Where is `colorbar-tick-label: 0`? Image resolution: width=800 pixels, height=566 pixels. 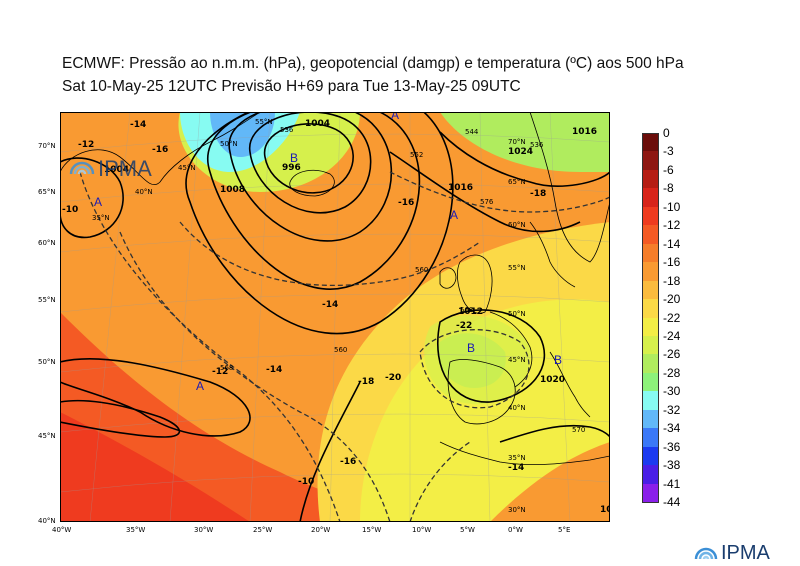
colorbar-tick-label: 0 is located at coordinates (666, 133).